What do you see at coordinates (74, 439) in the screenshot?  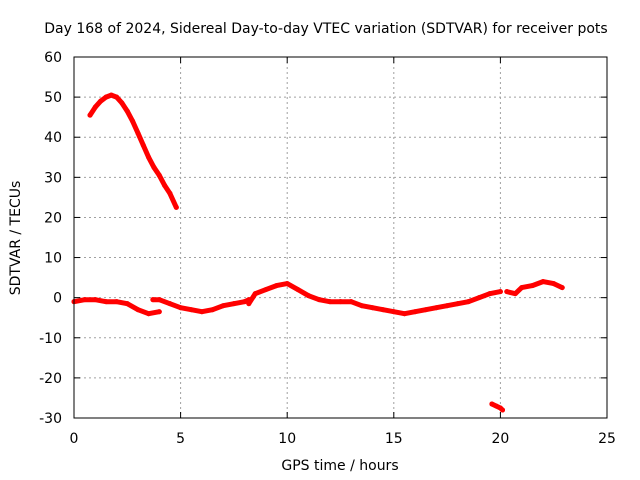 I see `x-tick-label: 0` at bounding box center [74, 439].